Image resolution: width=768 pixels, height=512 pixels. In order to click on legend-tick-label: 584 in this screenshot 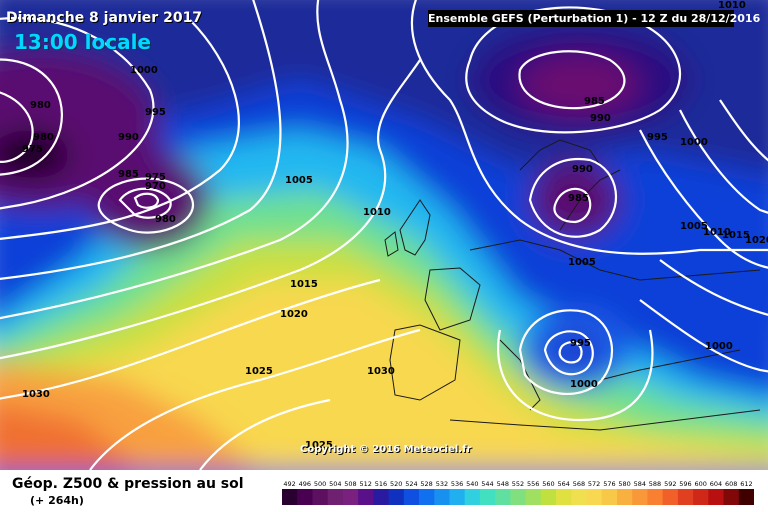, I will do `click(640, 484)`.